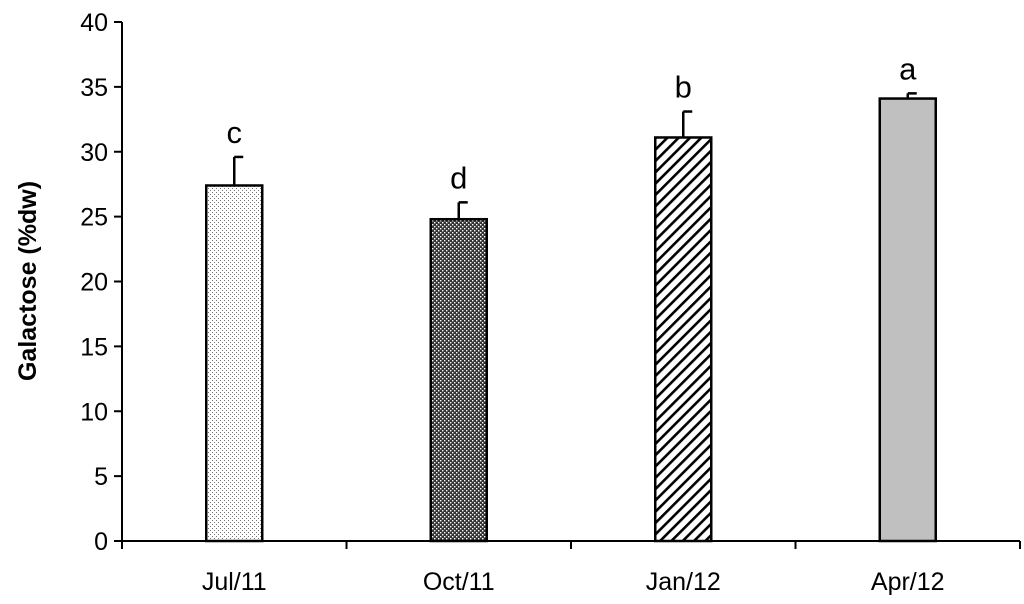 This screenshot has height=604, width=1024. What do you see at coordinates (94, 218) in the screenshot?
I see `y-tick-label: 25` at bounding box center [94, 218].